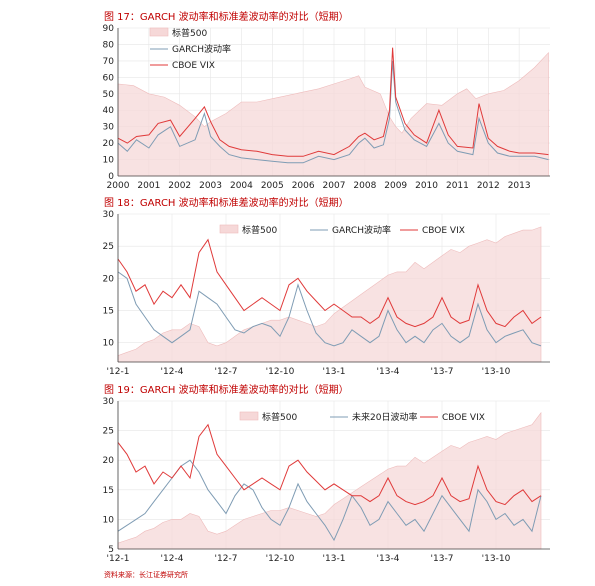  I want to click on x-tick-label: 2008, so click(364, 186).